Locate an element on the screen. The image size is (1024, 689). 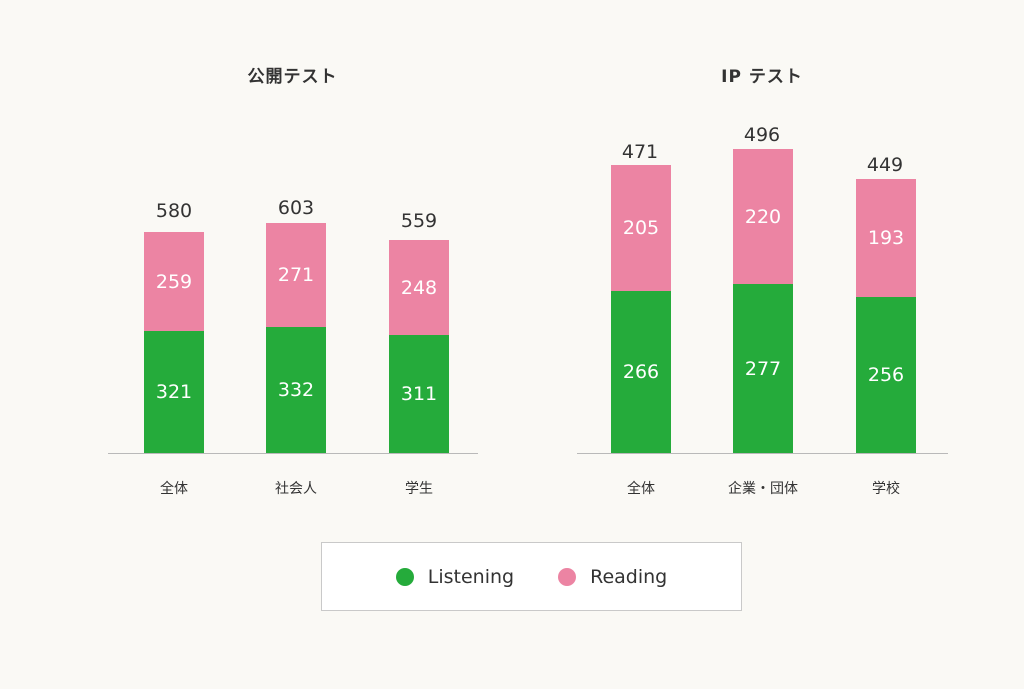
bar-total: 496 is located at coordinates (762, 135).